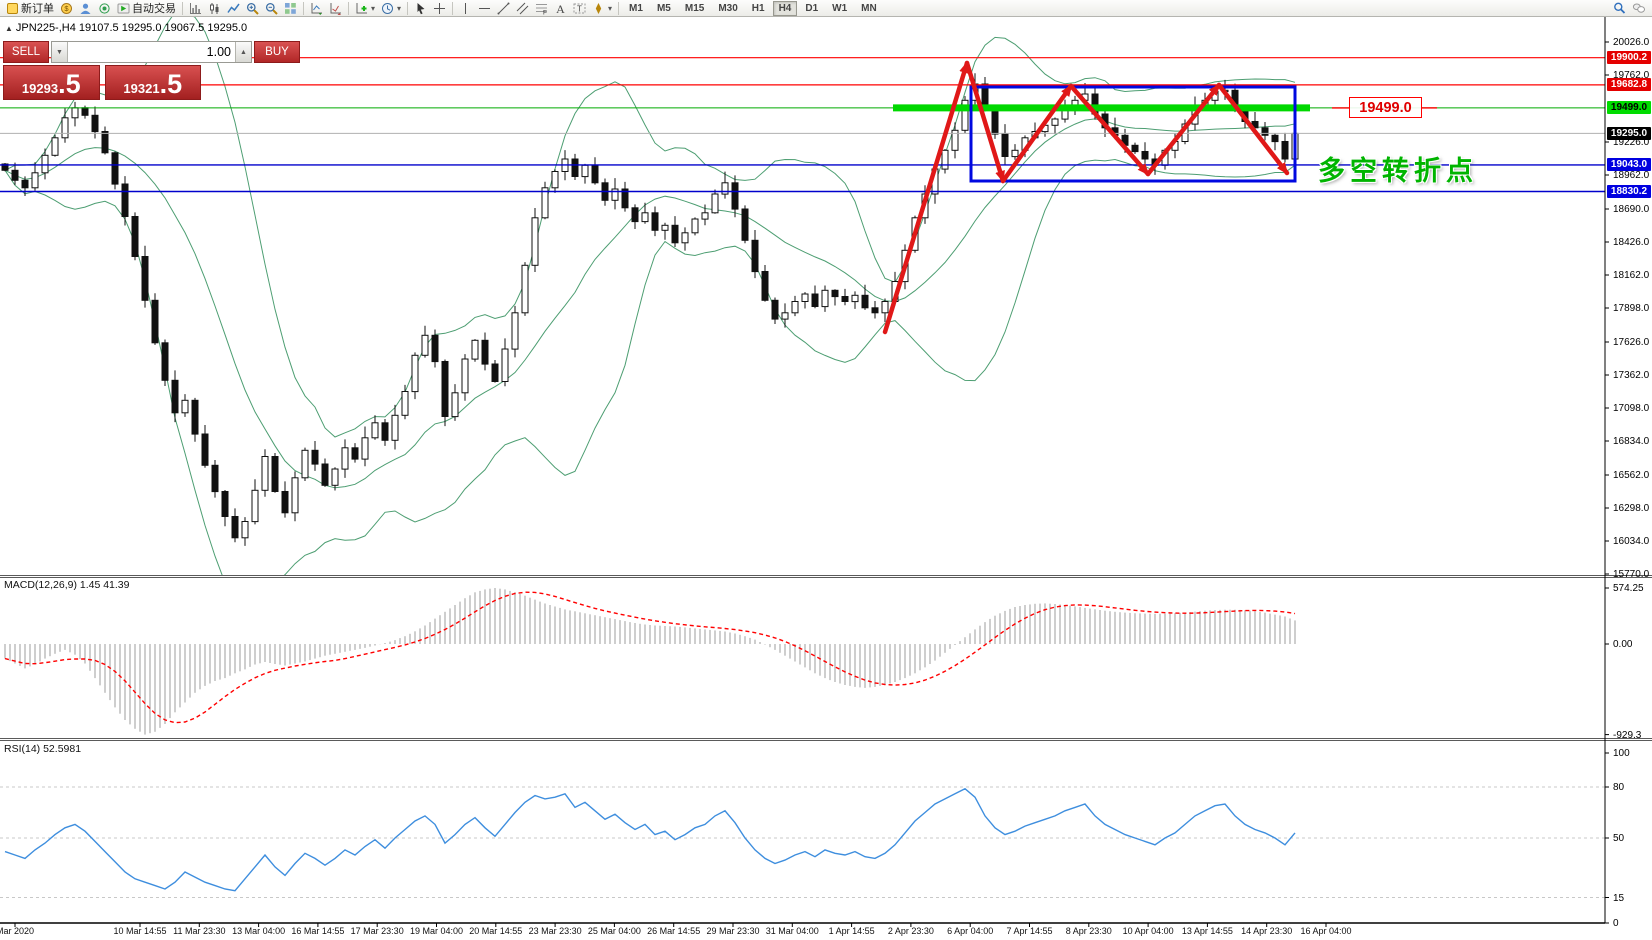  I want to click on rsi-tick: 100, so click(1621, 753).